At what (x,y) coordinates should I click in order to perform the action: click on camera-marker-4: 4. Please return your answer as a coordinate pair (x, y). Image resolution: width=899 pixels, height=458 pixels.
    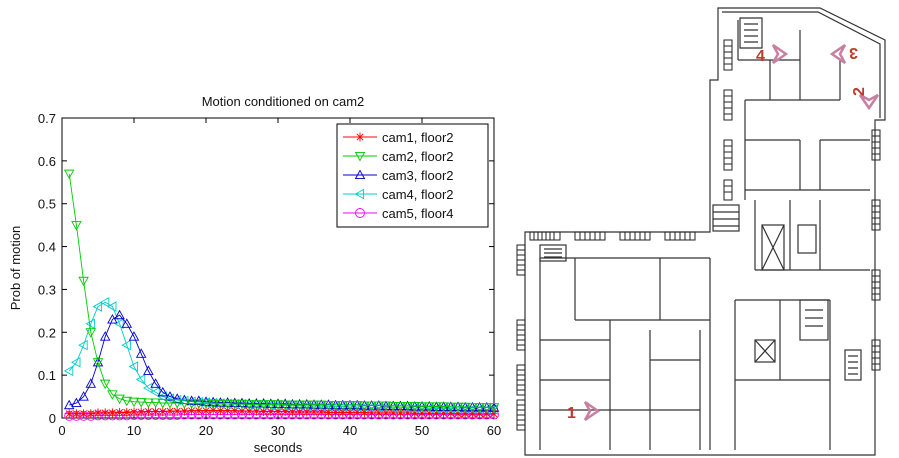
    Looking at the image, I should click on (772, 54).